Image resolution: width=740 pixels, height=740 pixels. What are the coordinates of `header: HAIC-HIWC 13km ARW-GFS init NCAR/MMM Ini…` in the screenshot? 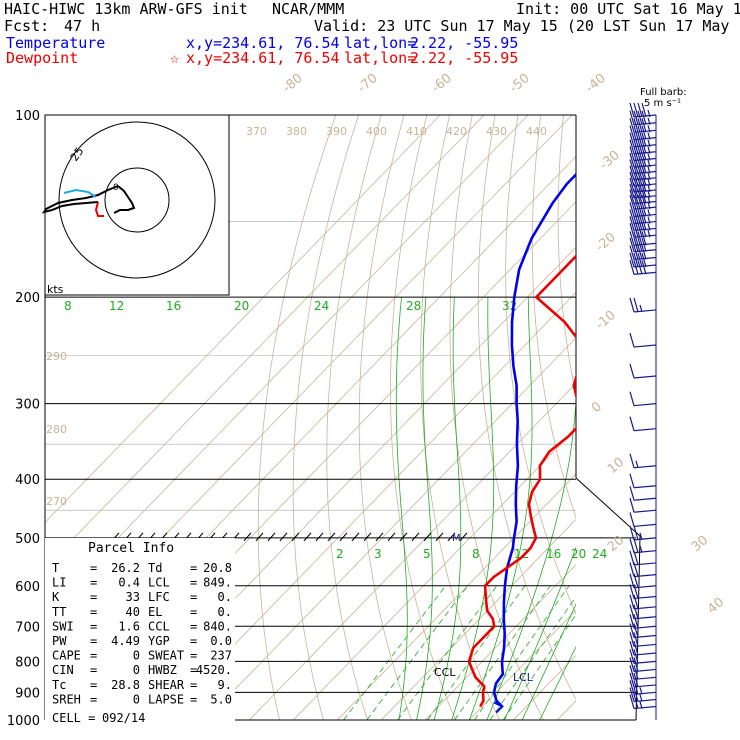 It's located at (372, 33).